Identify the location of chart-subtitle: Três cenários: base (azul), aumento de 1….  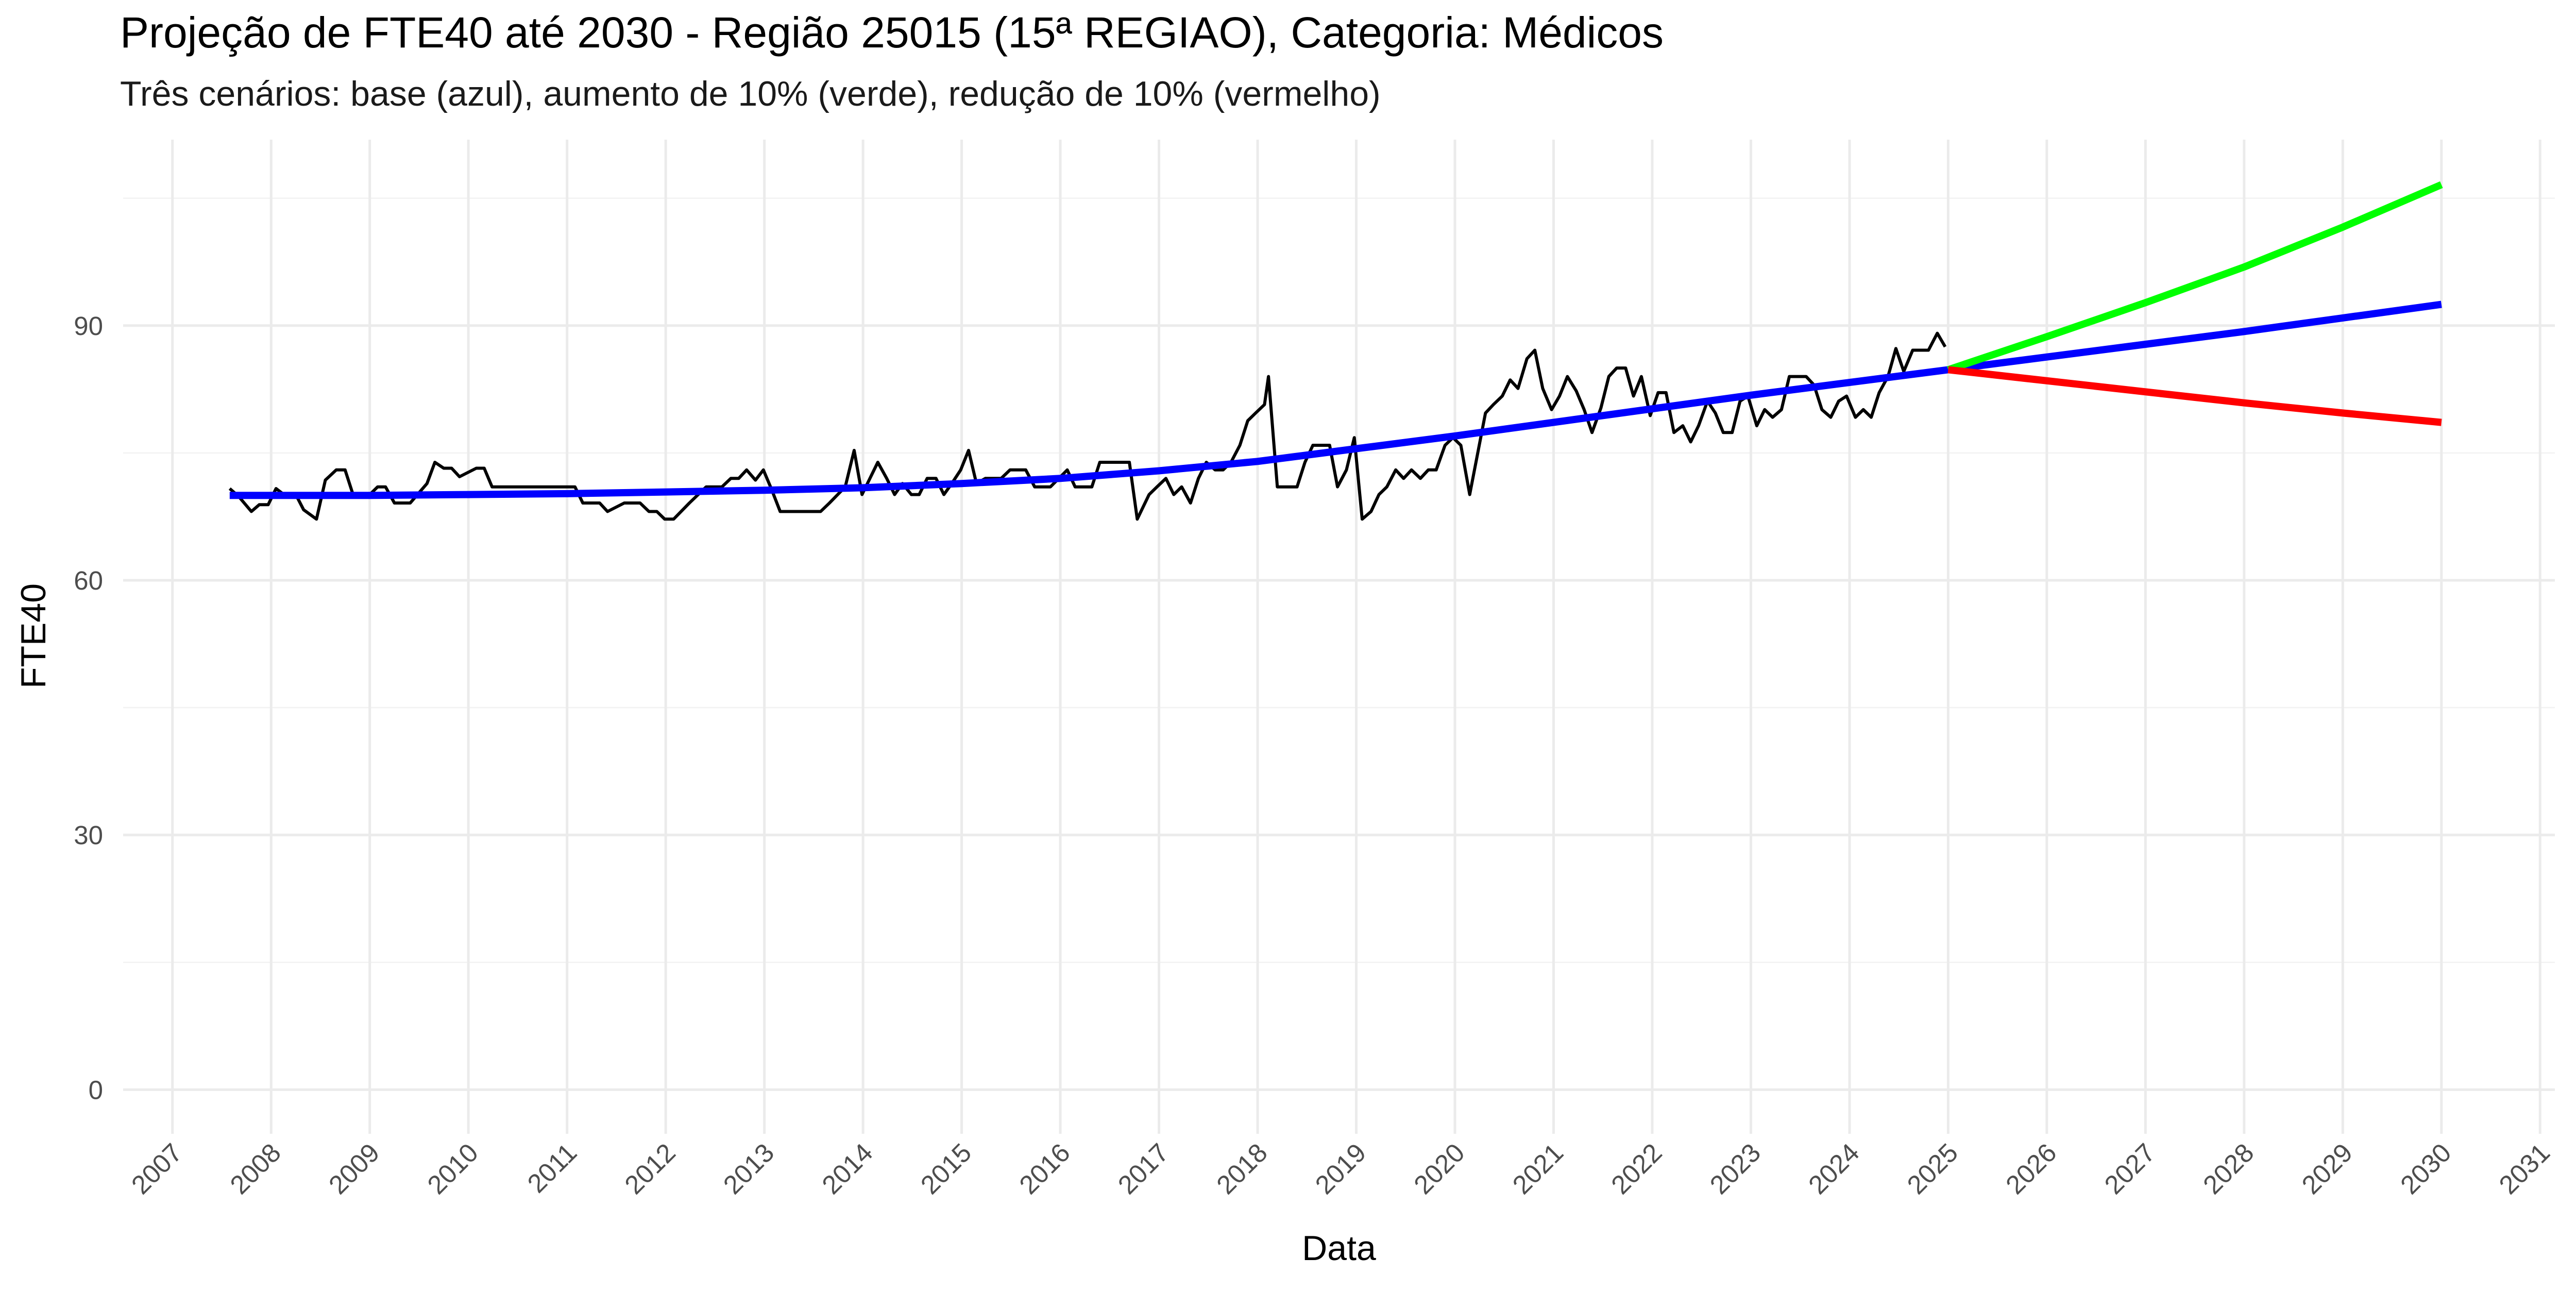
(750, 93).